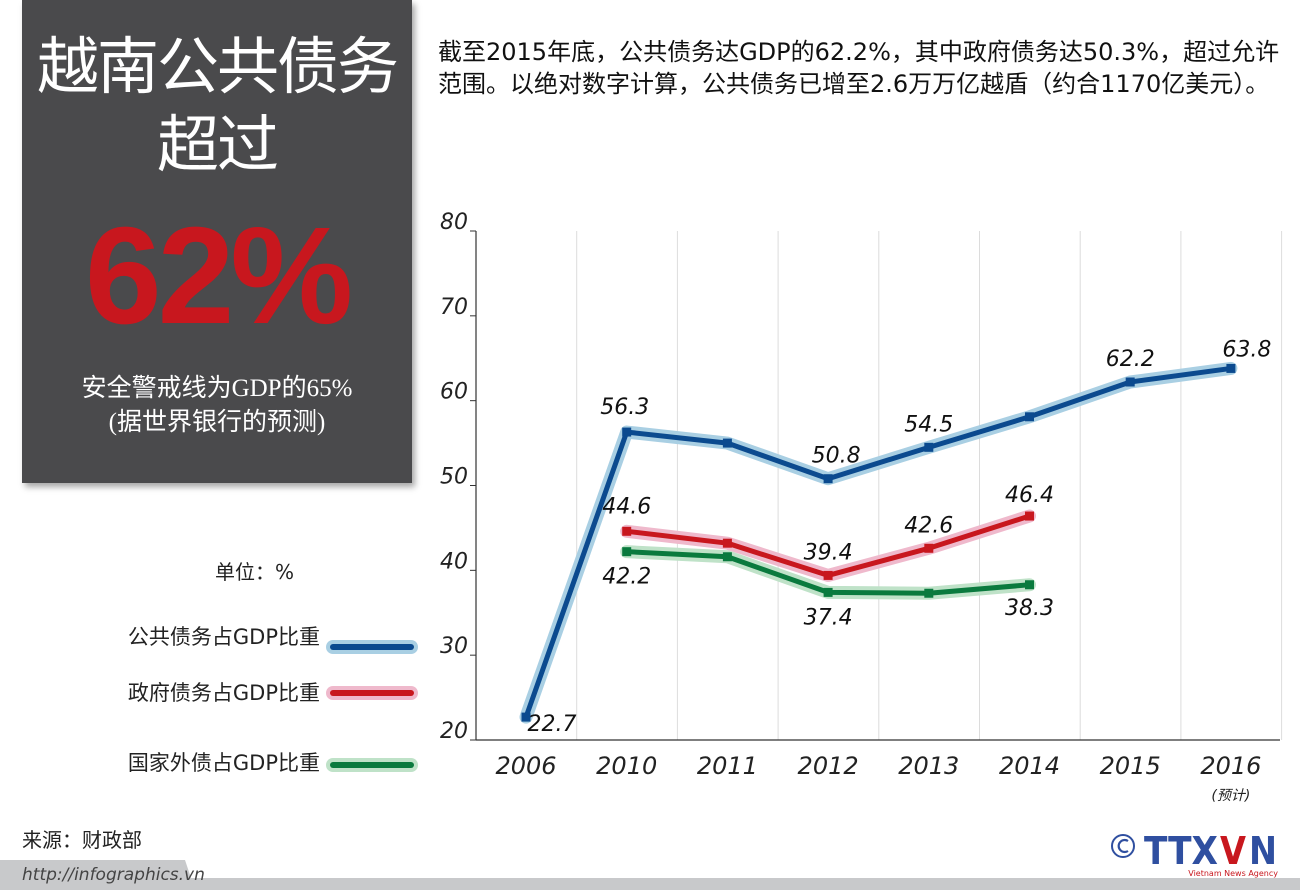 This screenshot has height=890, width=1300. I want to click on legend-swatch-public-debt, so click(372, 647).